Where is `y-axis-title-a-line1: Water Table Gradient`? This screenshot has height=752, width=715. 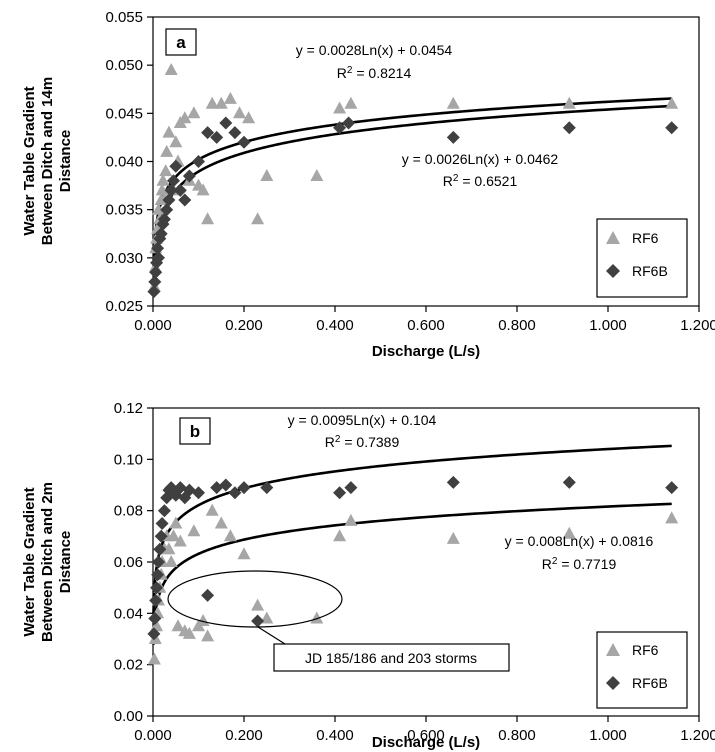 y-axis-title-a-line1: Water Table Gradient is located at coordinates (29, 160).